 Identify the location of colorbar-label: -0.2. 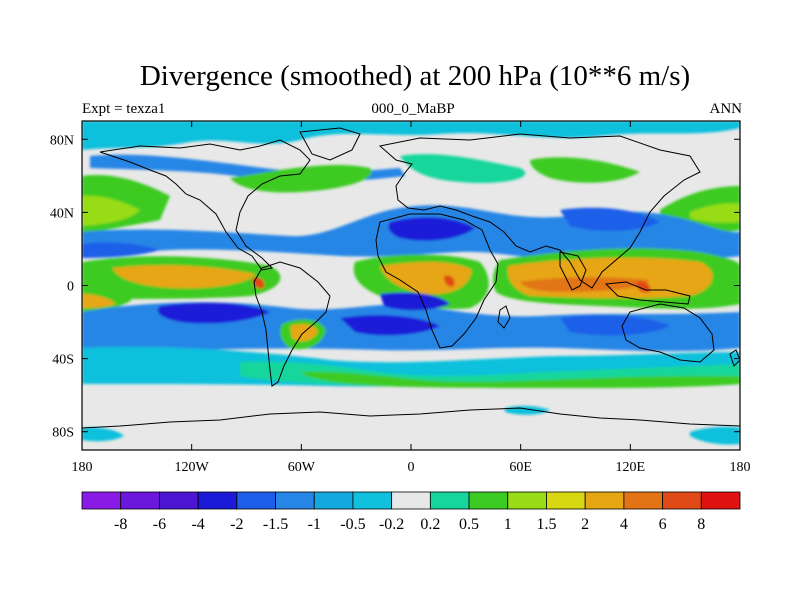
(391, 524).